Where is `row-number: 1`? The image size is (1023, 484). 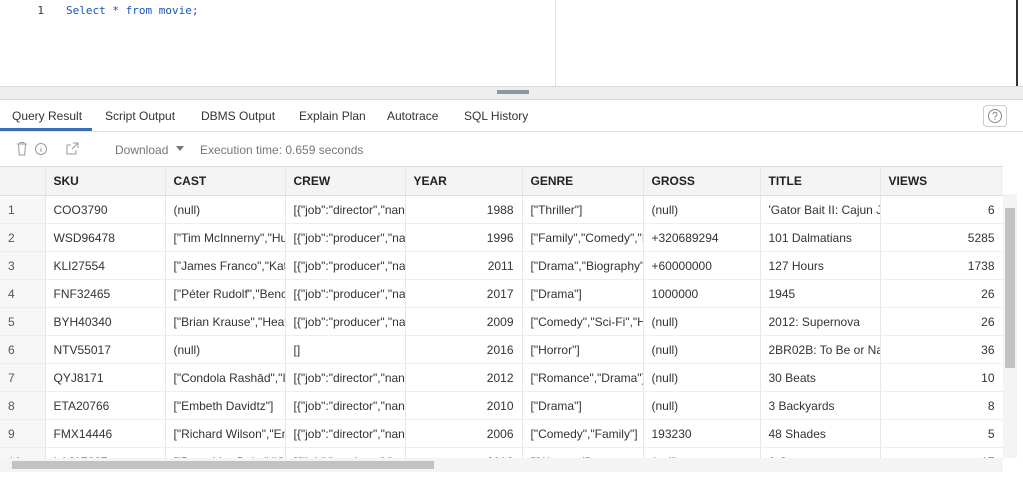 row-number: 1 is located at coordinates (23, 209).